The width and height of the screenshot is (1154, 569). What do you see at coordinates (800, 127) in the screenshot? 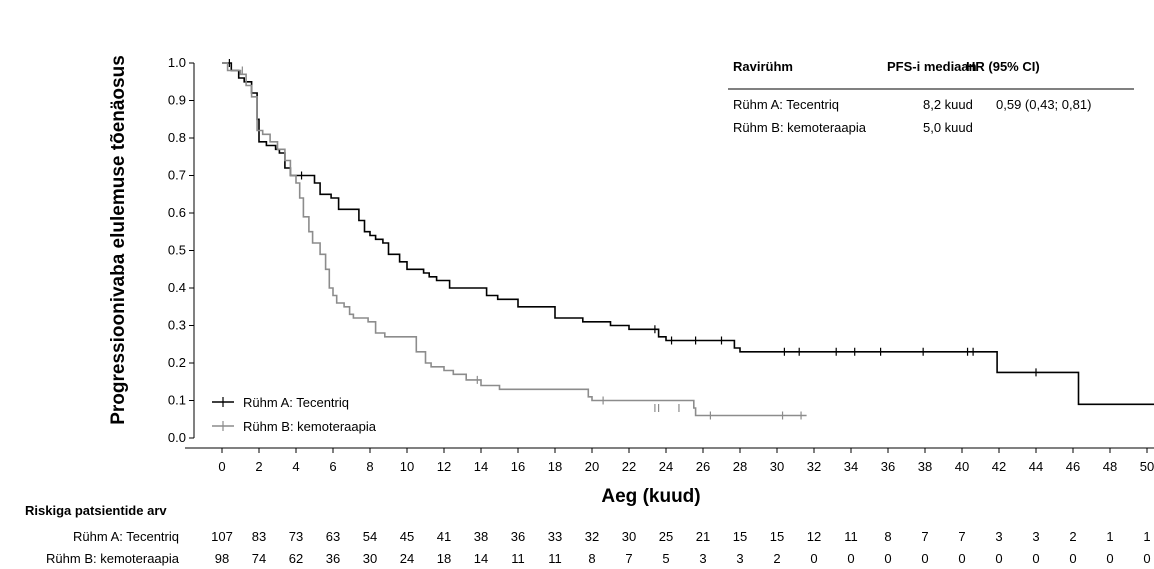
I see `summary-cell: Rühm B: kemoteraapia` at bounding box center [800, 127].